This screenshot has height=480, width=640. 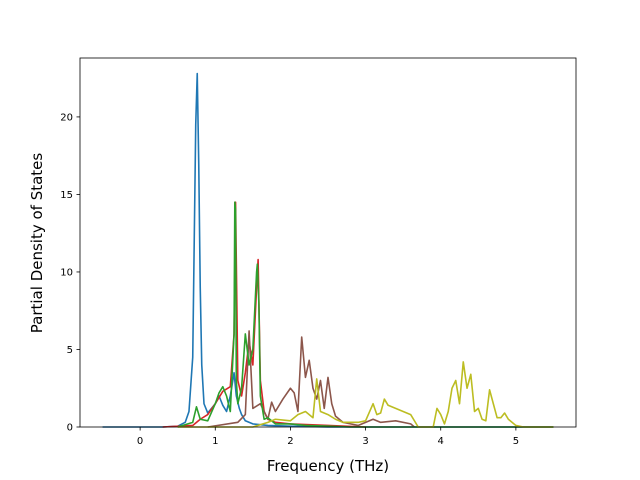 I want to click on y-axis-label: Partial Density of States, so click(x=37, y=243).